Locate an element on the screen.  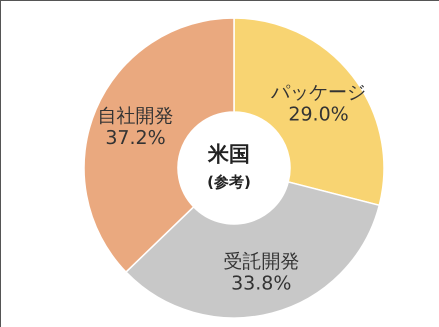
data-label: 29.0% is located at coordinates (318, 114).